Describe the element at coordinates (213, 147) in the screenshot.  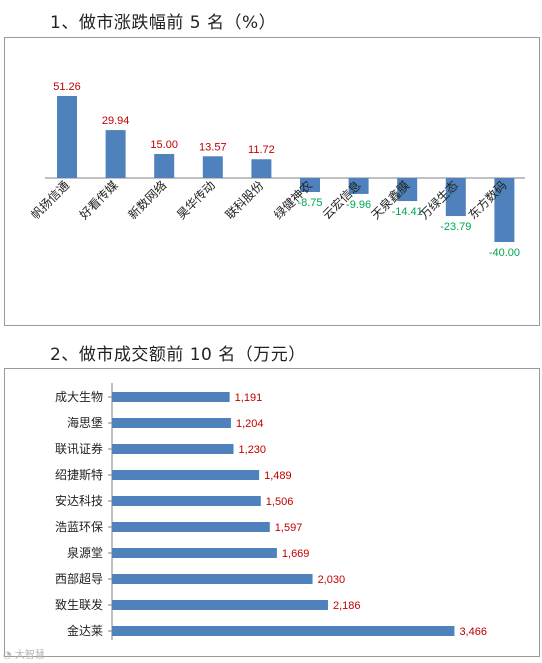
I see `chart1-data-label: 13.57` at that location.